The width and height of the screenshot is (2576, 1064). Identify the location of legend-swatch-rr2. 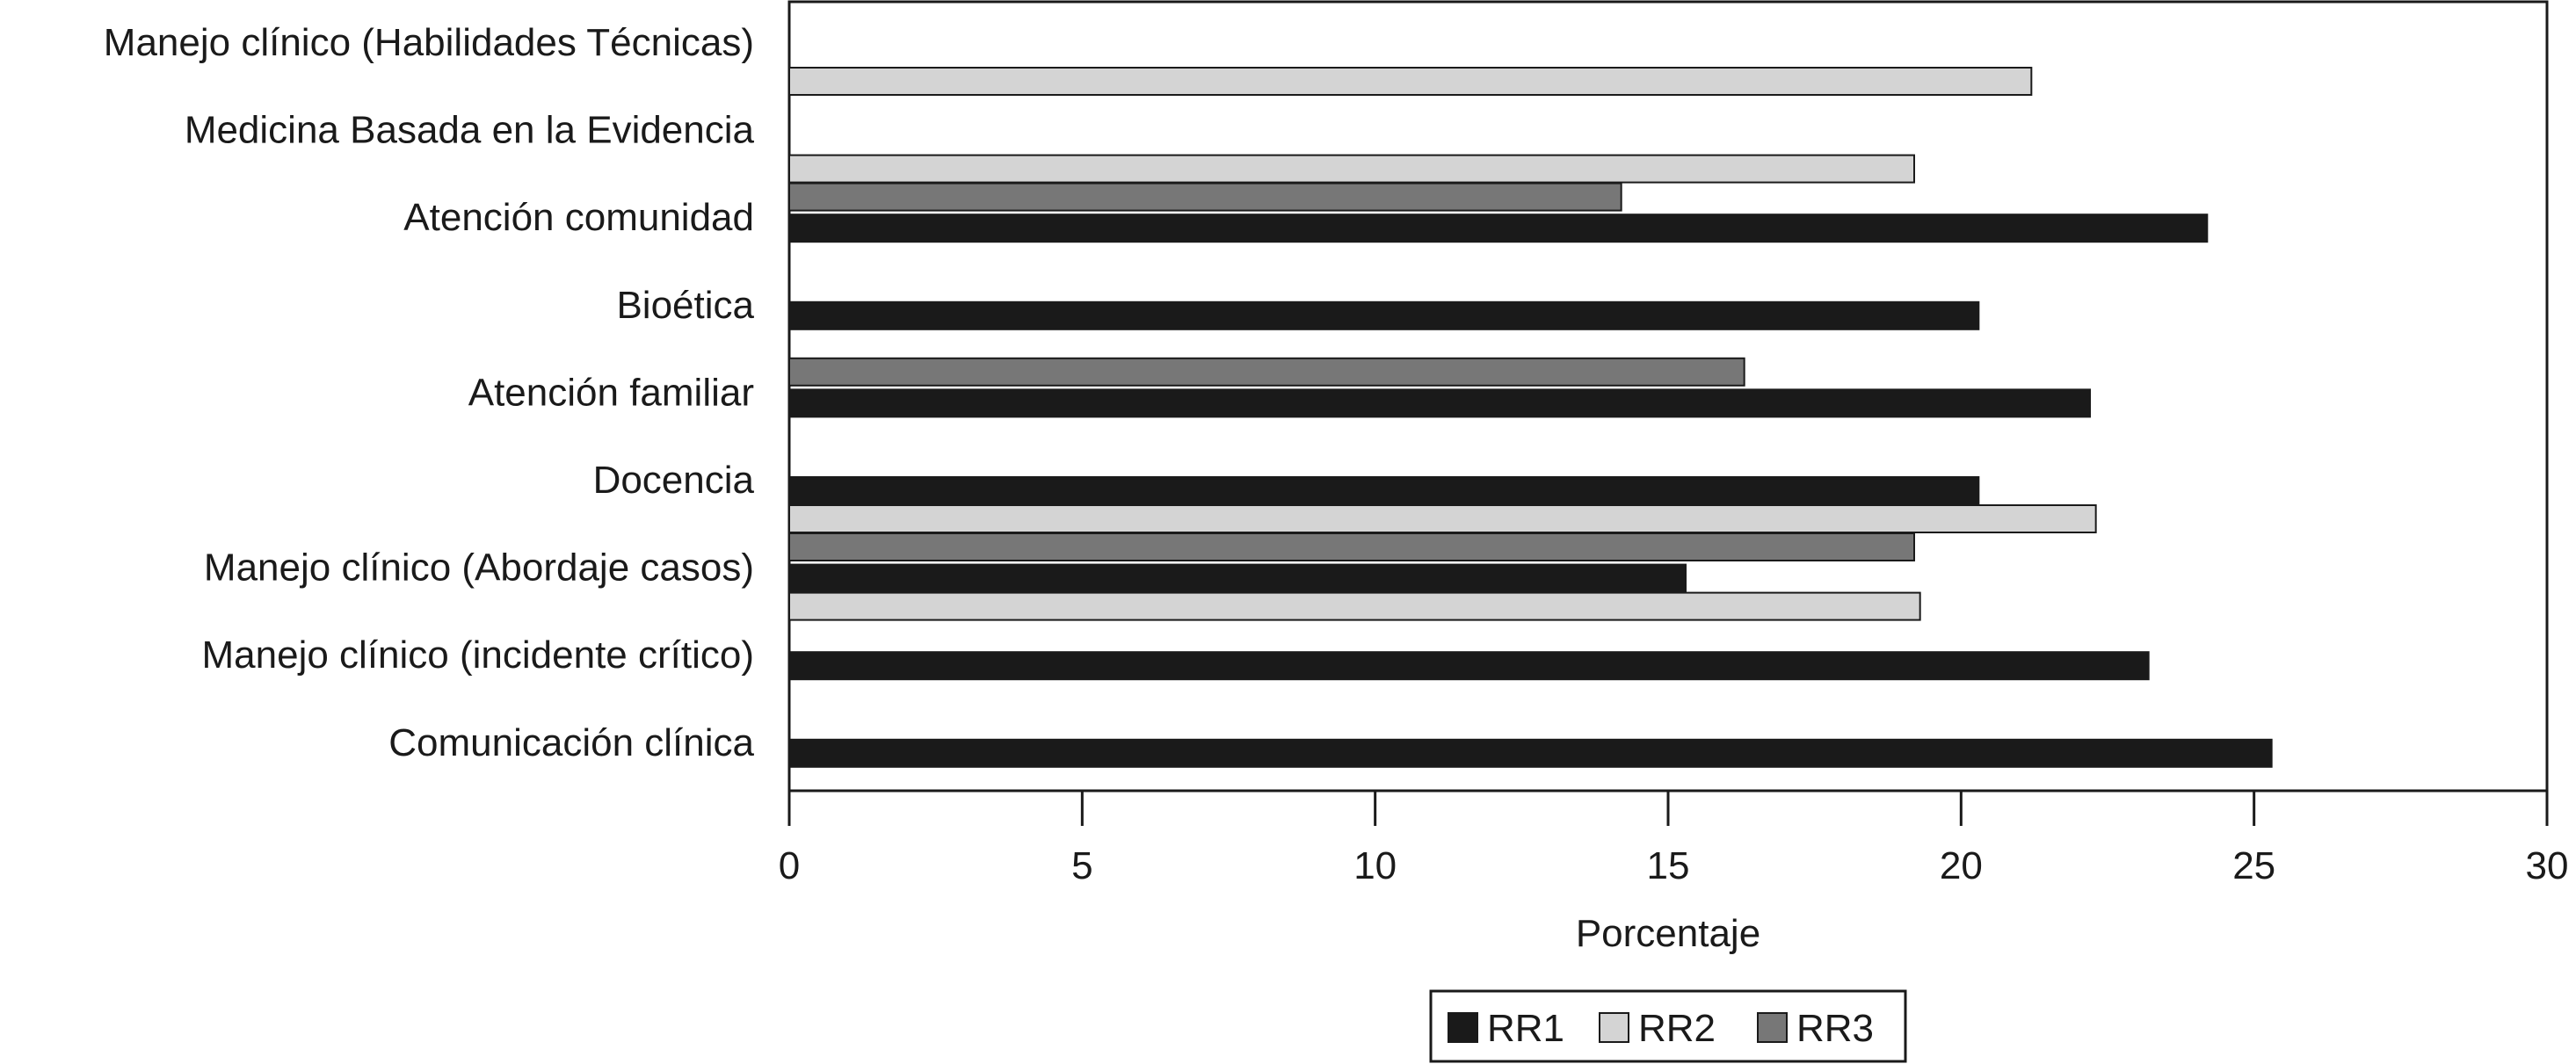
(1614, 1027).